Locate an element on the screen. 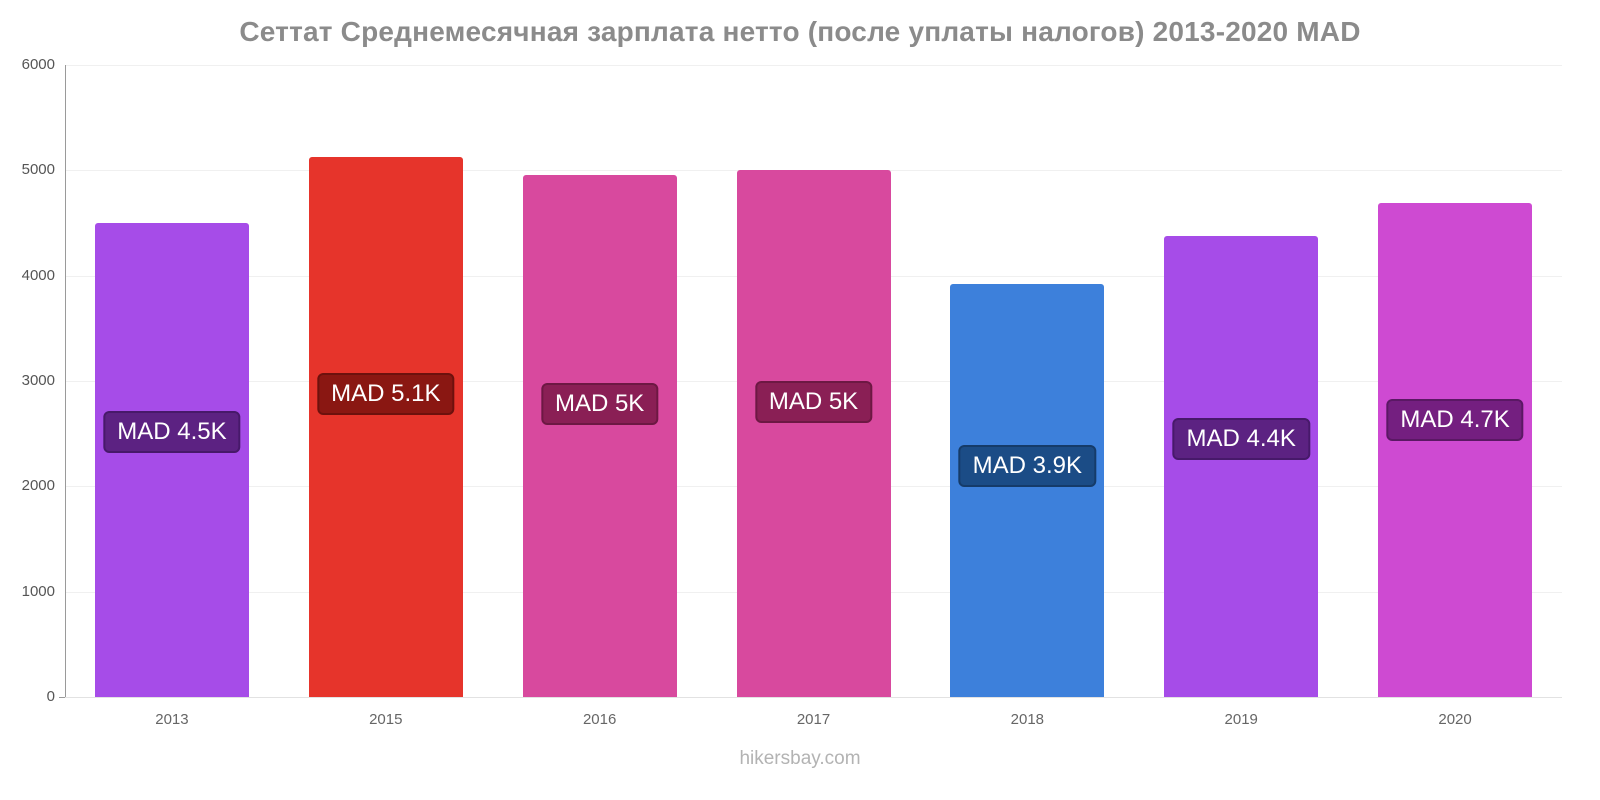  x-axis-line is located at coordinates (813, 697).